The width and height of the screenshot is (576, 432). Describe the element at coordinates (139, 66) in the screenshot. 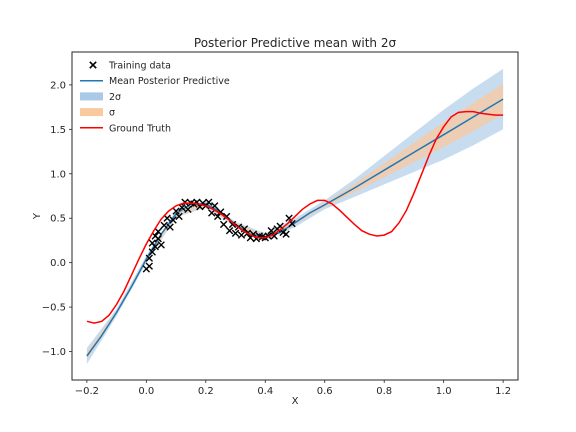

I see `legend-label: Training data` at that location.